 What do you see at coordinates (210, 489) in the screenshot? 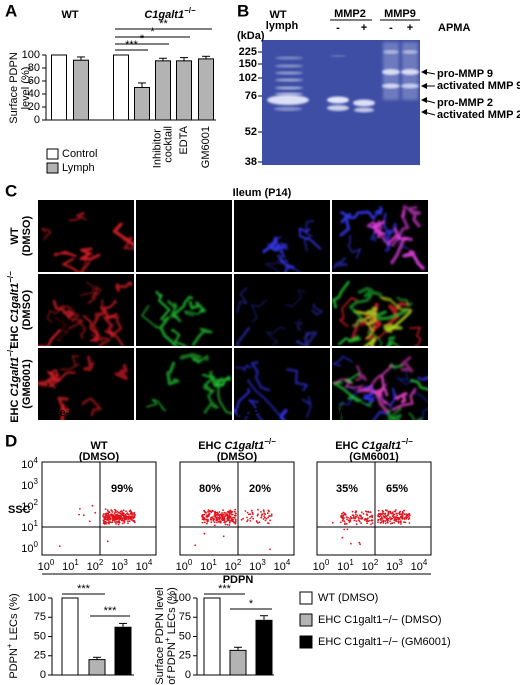
I see `quadrant-percent: 80%` at bounding box center [210, 489].